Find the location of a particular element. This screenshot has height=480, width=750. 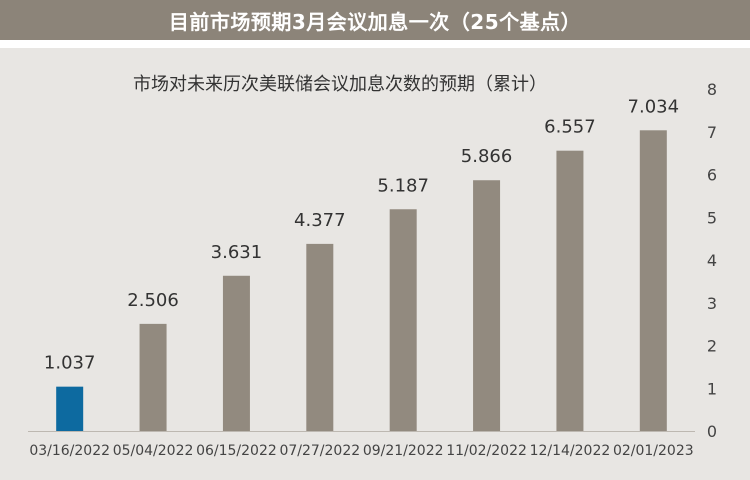

x-tick-label-2: 06/15/2022 is located at coordinates (236, 451).